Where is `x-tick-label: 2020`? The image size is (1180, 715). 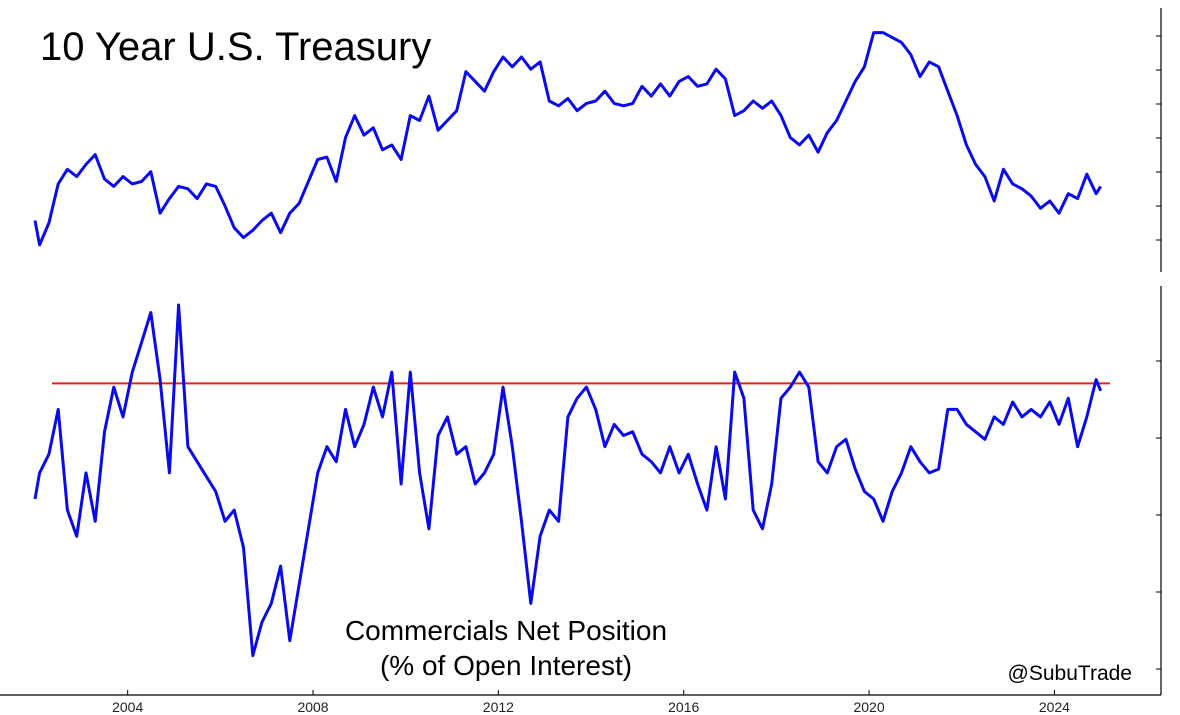 x-tick-label: 2020 is located at coordinates (868, 707).